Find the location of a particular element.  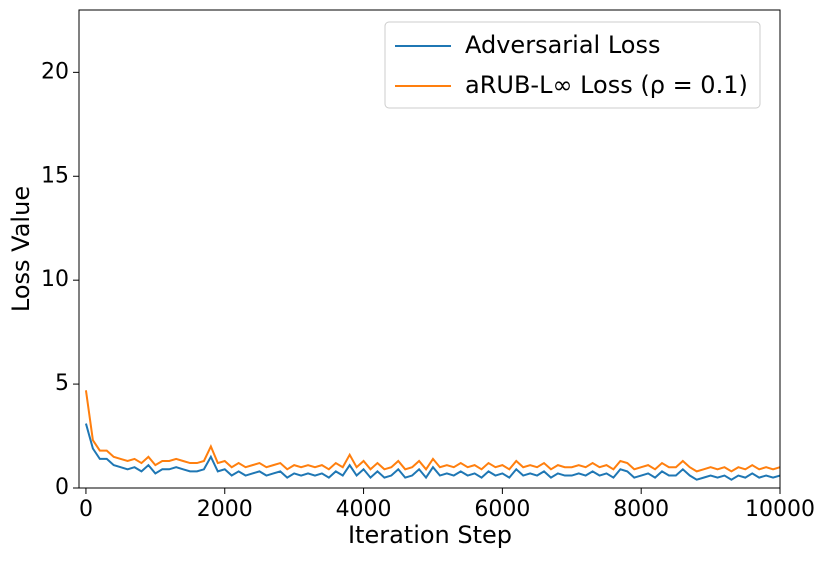

legend-label: Adversarial Loss is located at coordinates (562, 45).